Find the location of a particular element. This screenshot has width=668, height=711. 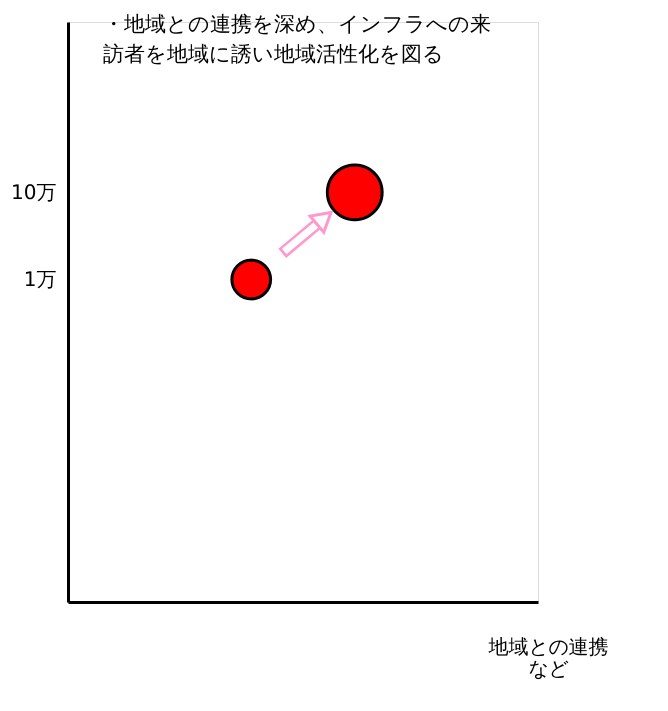

y-tick-label: 10万 is located at coordinates (33, 192).